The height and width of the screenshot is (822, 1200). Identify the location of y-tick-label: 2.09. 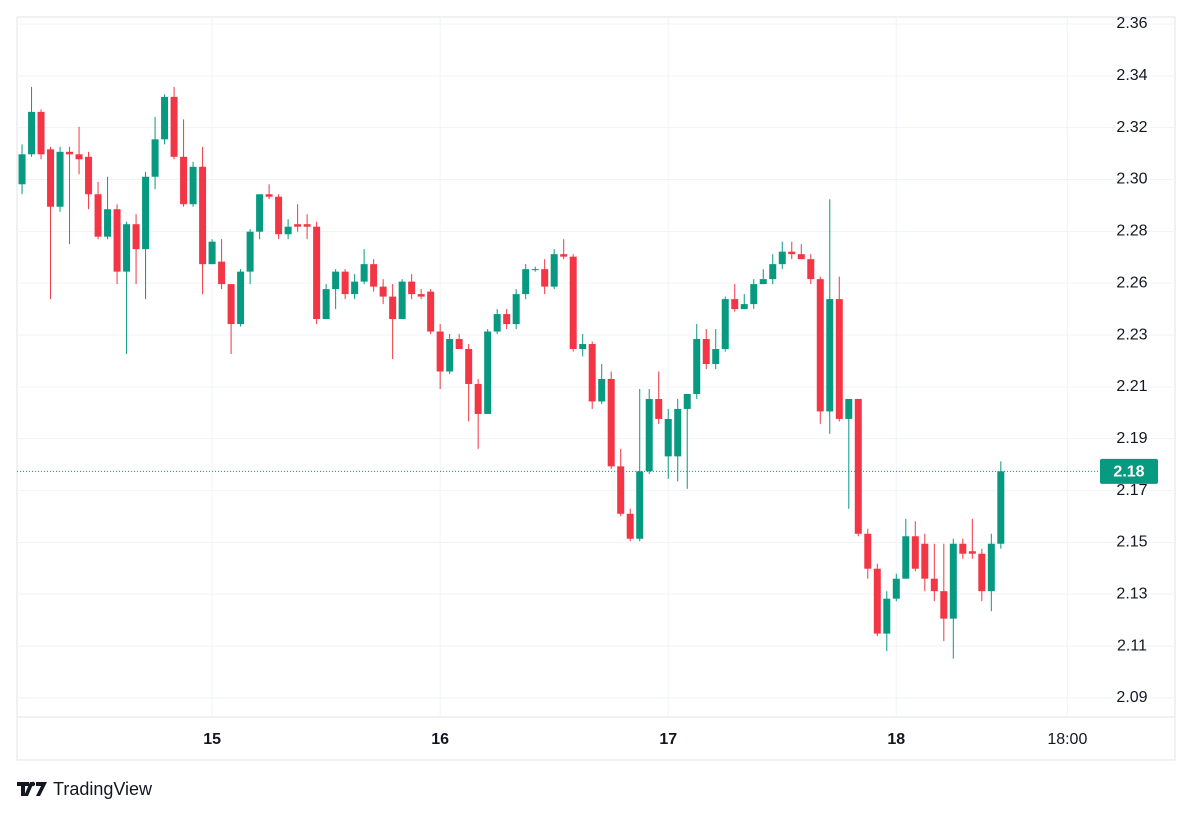
(1131, 697).